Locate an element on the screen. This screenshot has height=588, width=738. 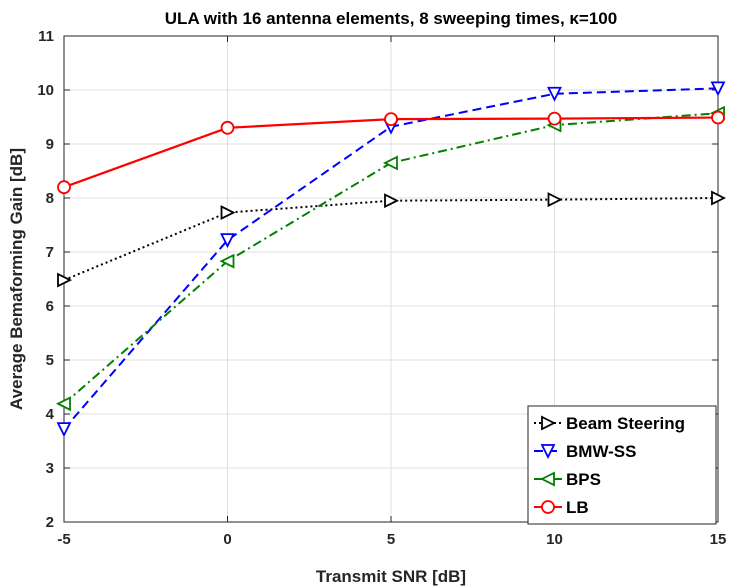
y-axis-title: Average Bemaforming Gain [dB] is located at coordinates (16, 279).